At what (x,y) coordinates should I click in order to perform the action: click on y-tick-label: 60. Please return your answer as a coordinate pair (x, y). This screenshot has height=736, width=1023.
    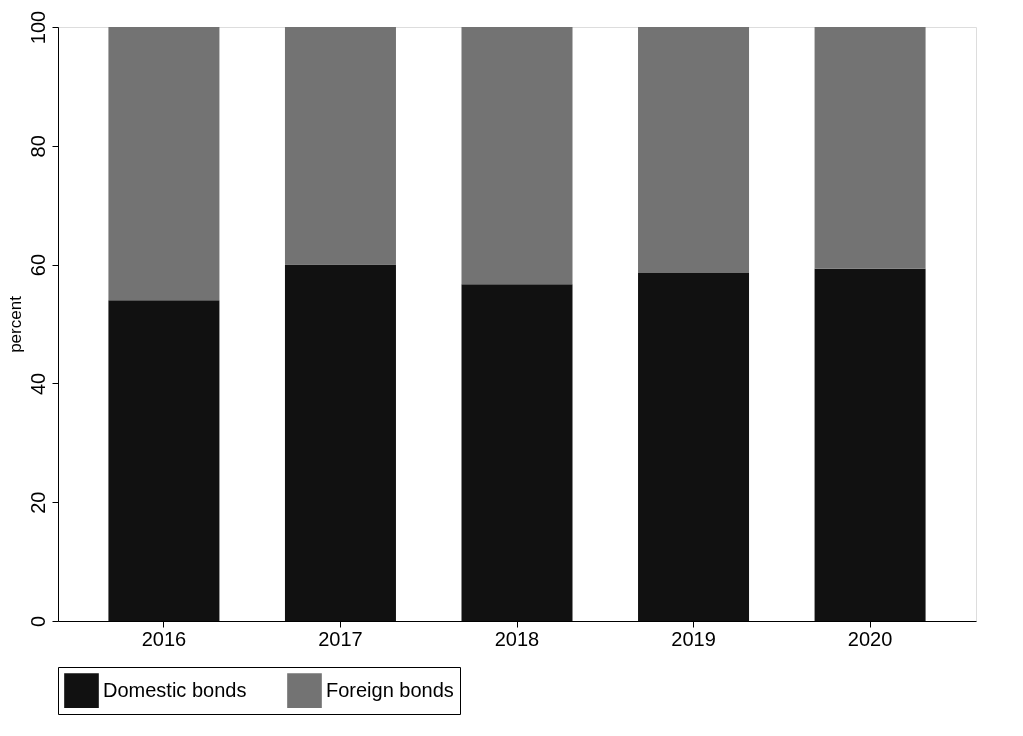
    Looking at the image, I should click on (37, 265).